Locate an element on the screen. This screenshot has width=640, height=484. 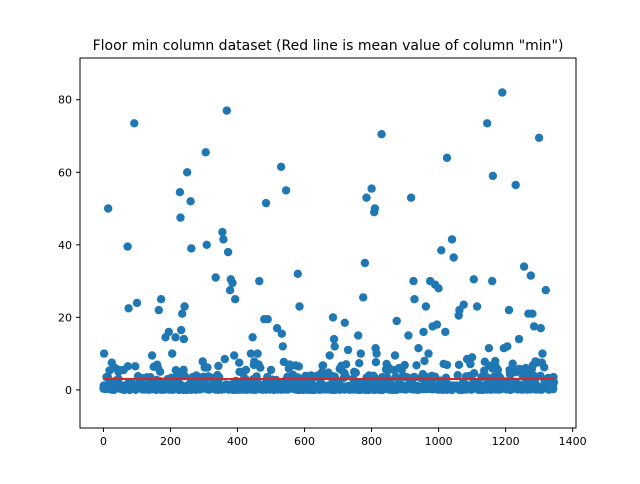
y-tick-label: 0 is located at coordinates (68, 390).